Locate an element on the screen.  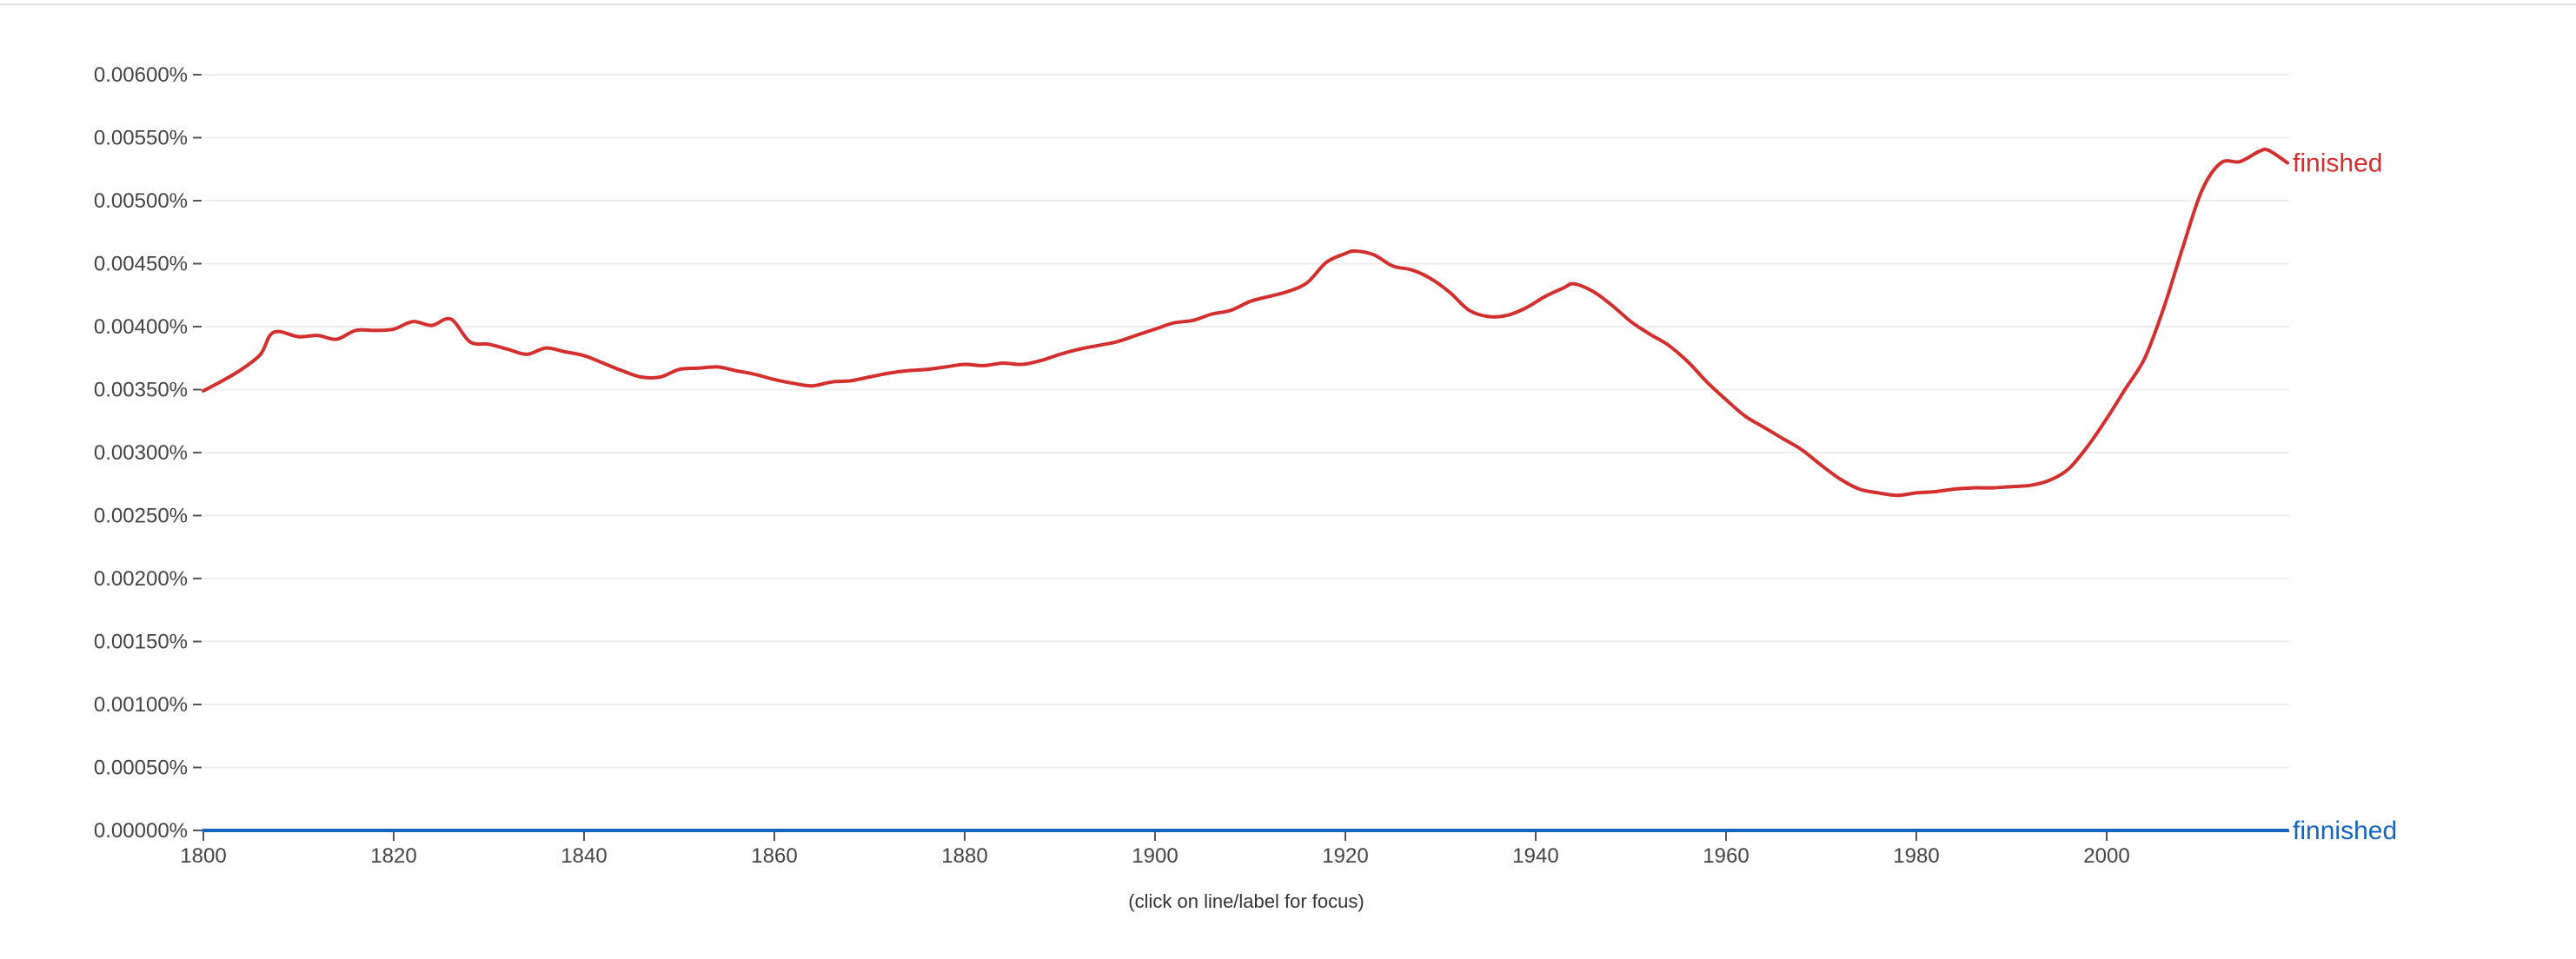
series-label-finished: finished is located at coordinates (2337, 163).